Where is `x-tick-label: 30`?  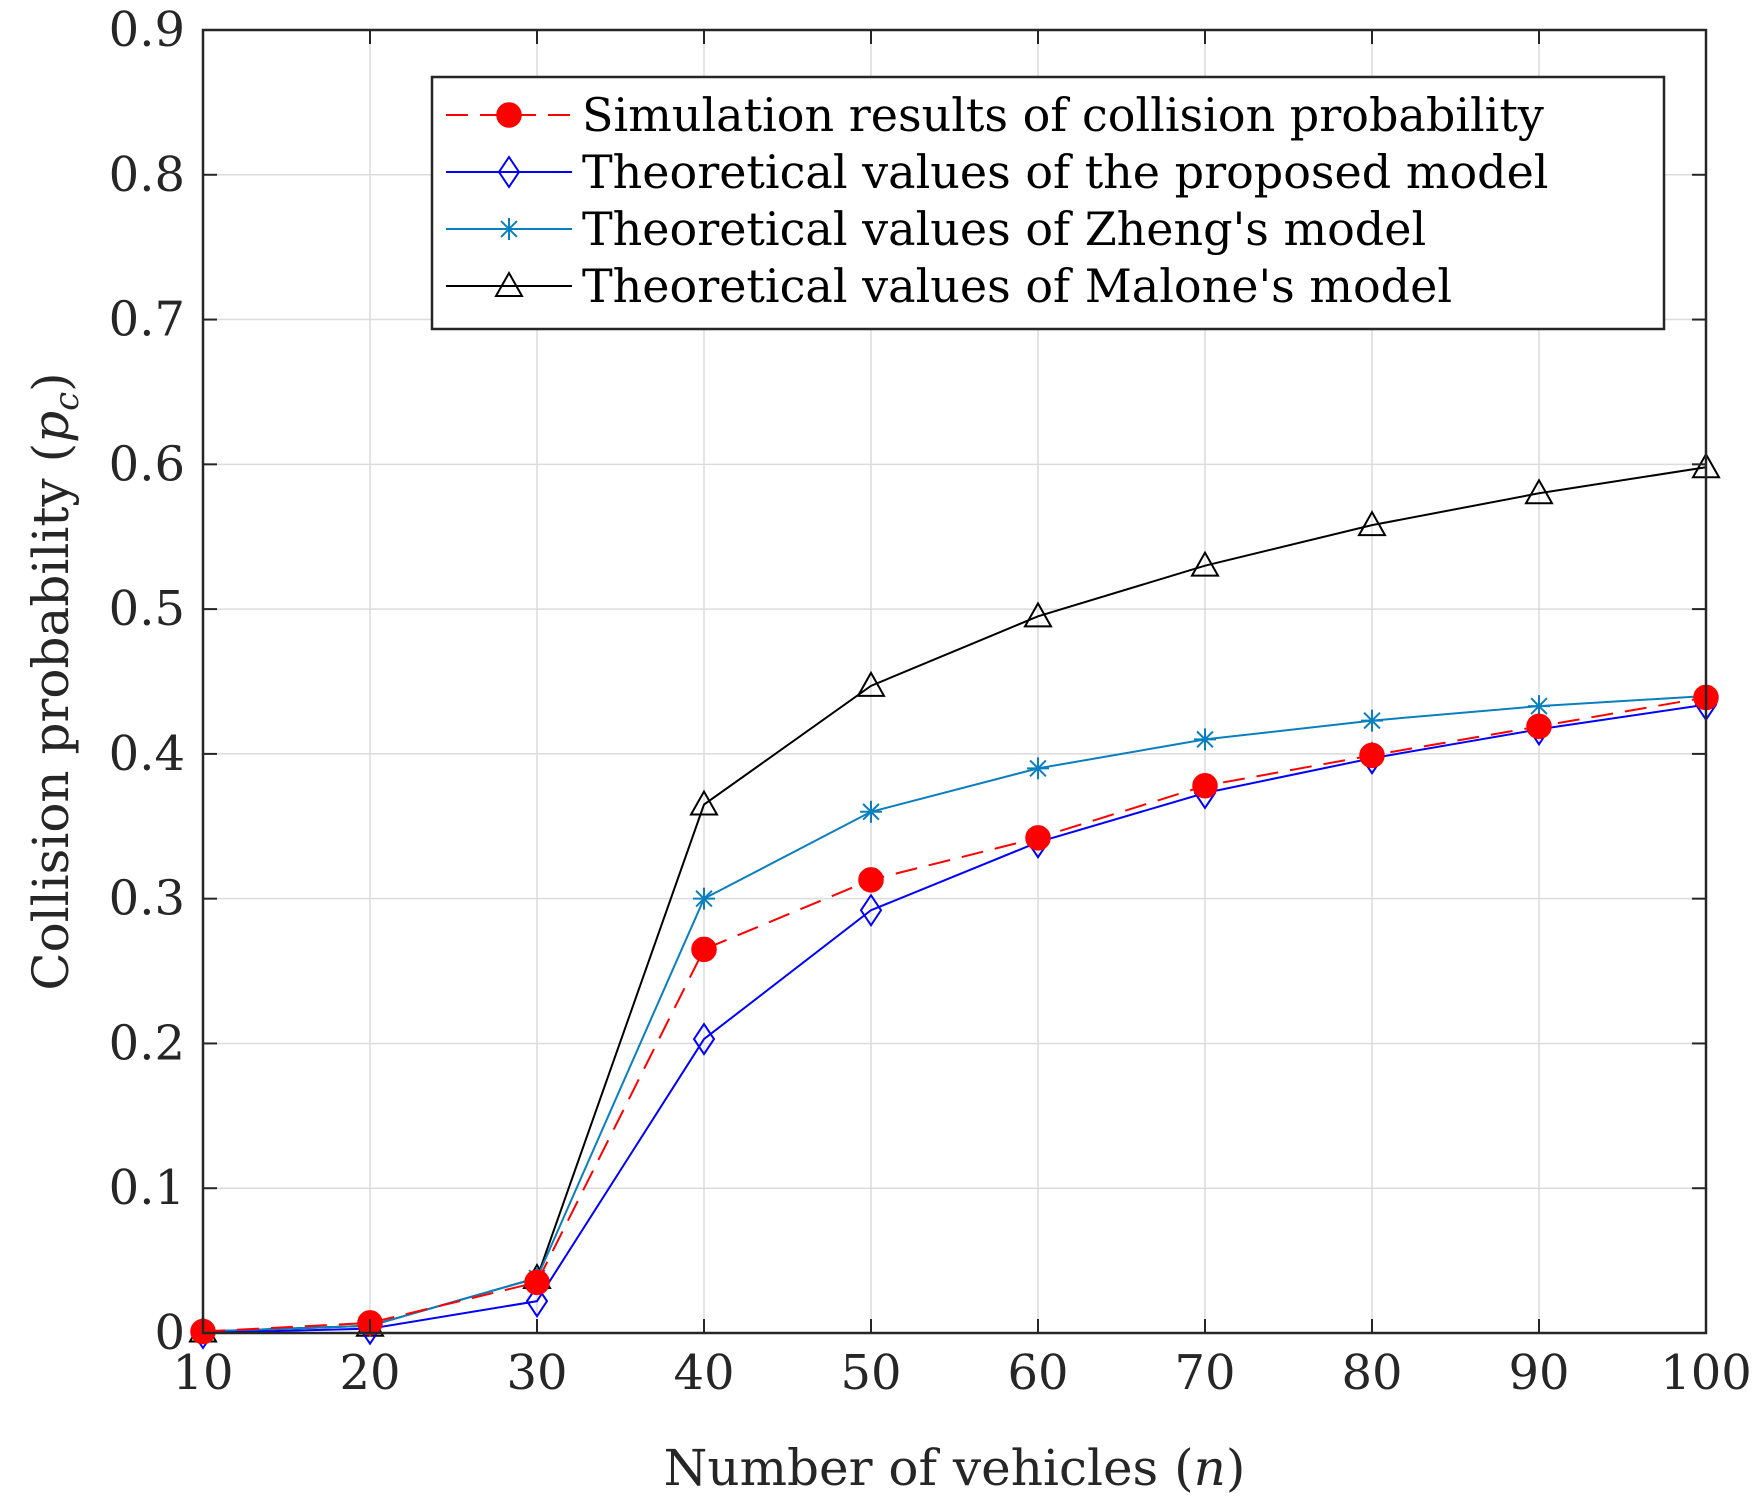 x-tick-label: 30 is located at coordinates (536, 1373).